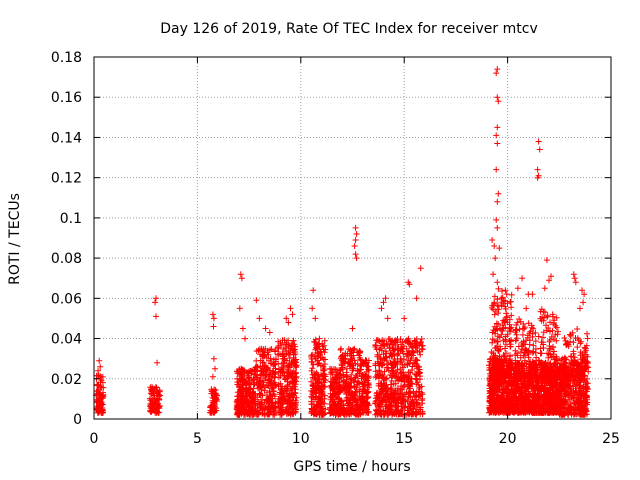  What do you see at coordinates (66, 380) in the screenshot?
I see `y-tick-label: 0.02` at bounding box center [66, 380].